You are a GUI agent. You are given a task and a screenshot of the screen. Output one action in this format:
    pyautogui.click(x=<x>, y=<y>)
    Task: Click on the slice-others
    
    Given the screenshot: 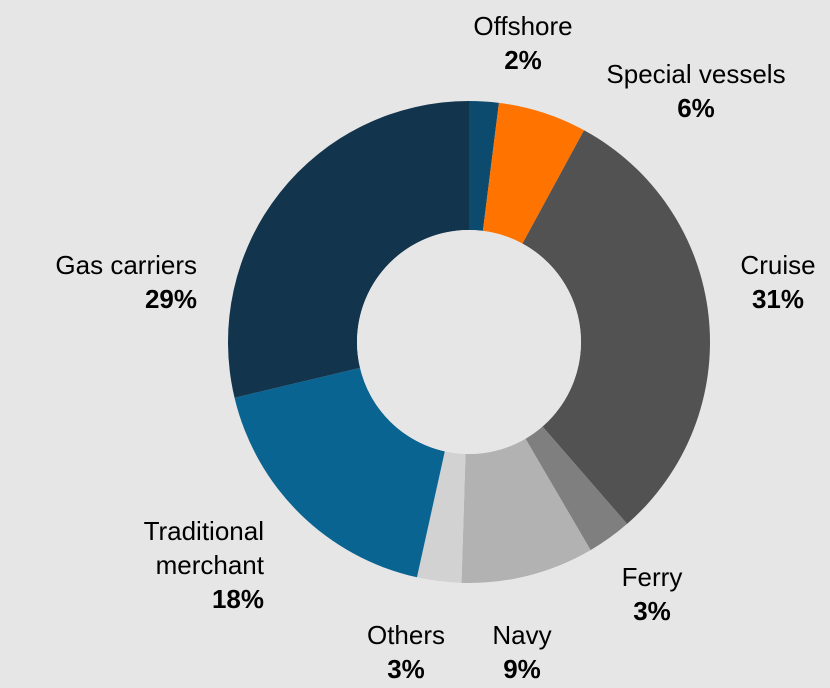 What is the action you would take?
    pyautogui.click(x=441, y=517)
    